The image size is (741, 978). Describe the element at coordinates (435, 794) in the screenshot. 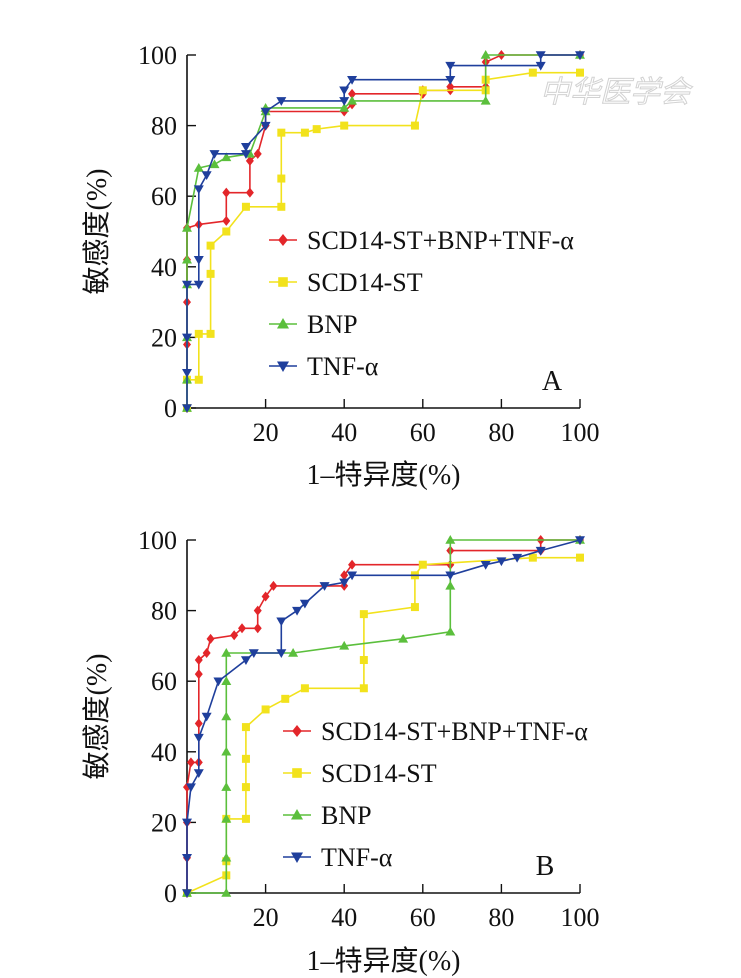

I see `legend: SCD14-ST+BNP+TNF-α SCD14-ST BNP TNF-α` at that location.